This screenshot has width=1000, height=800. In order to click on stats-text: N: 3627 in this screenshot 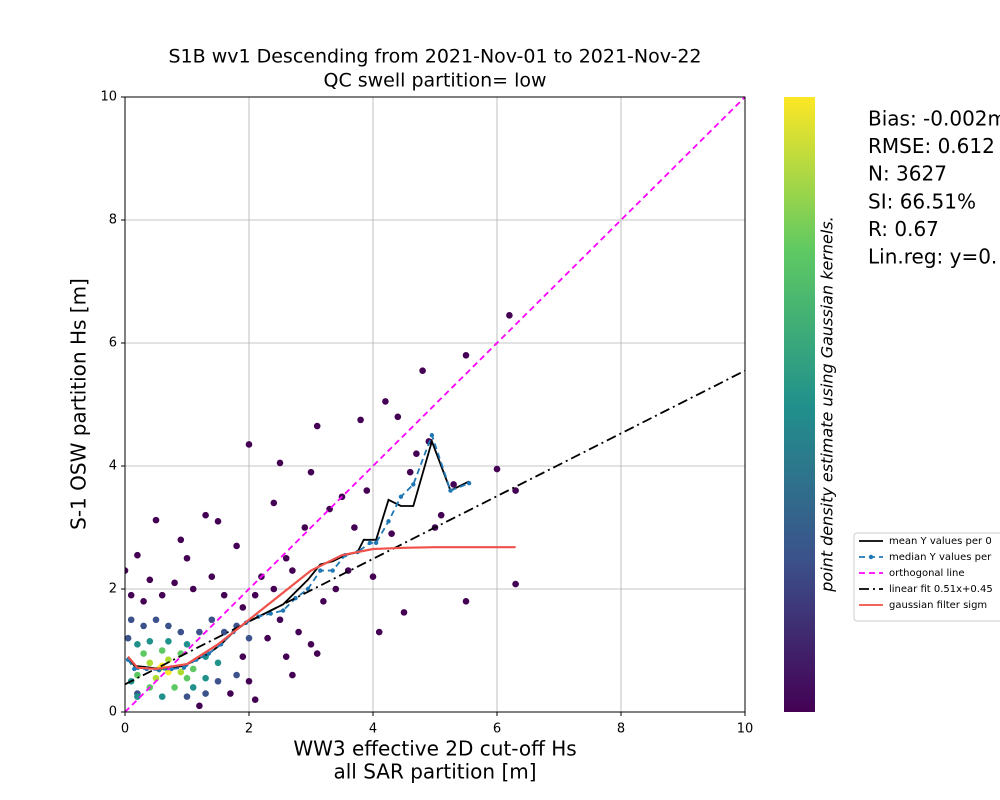, I will do `click(907, 174)`.